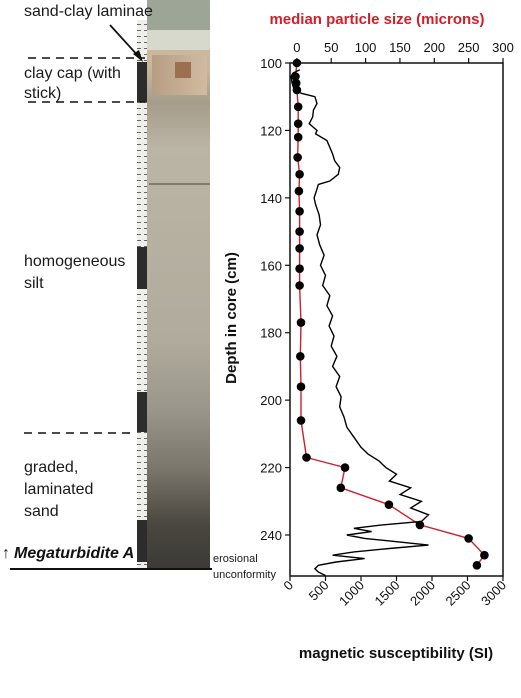 This screenshot has width=521, height=698. Describe the element at coordinates (271, 198) in the screenshot. I see `y-tick-label: 140` at that location.